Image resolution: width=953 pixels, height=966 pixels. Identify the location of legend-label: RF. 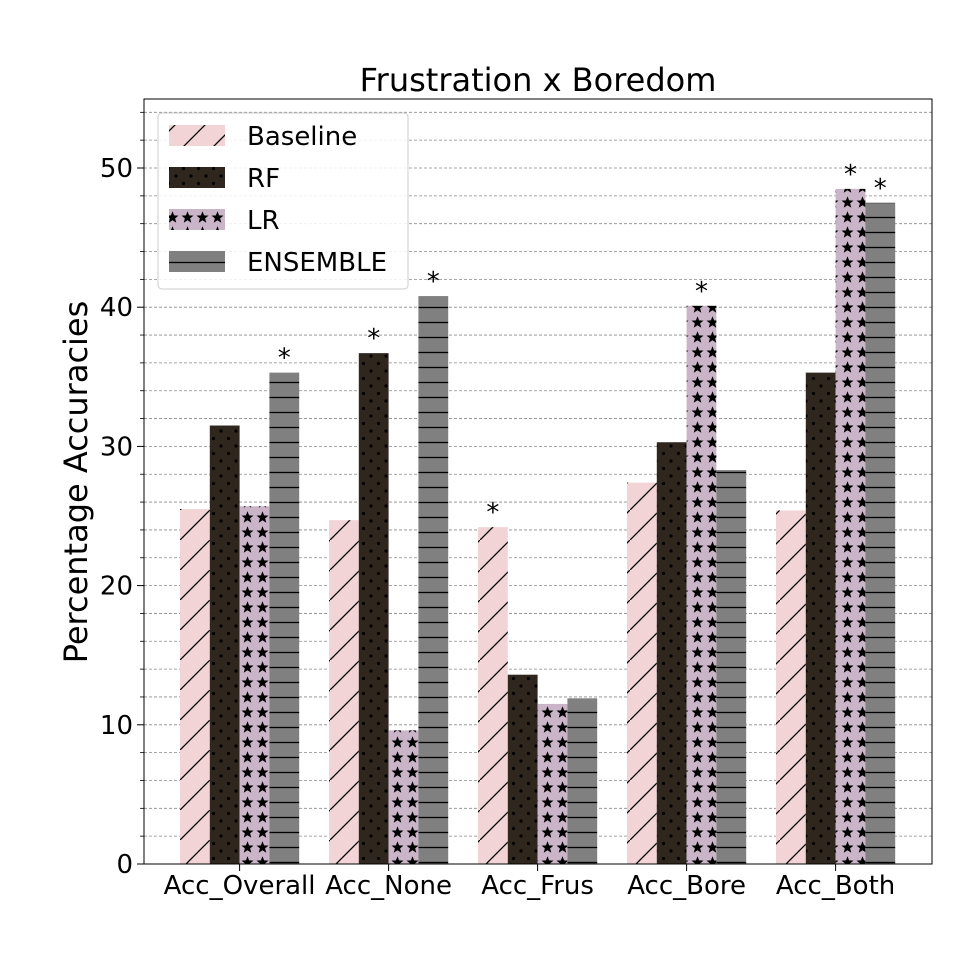
(263, 179).